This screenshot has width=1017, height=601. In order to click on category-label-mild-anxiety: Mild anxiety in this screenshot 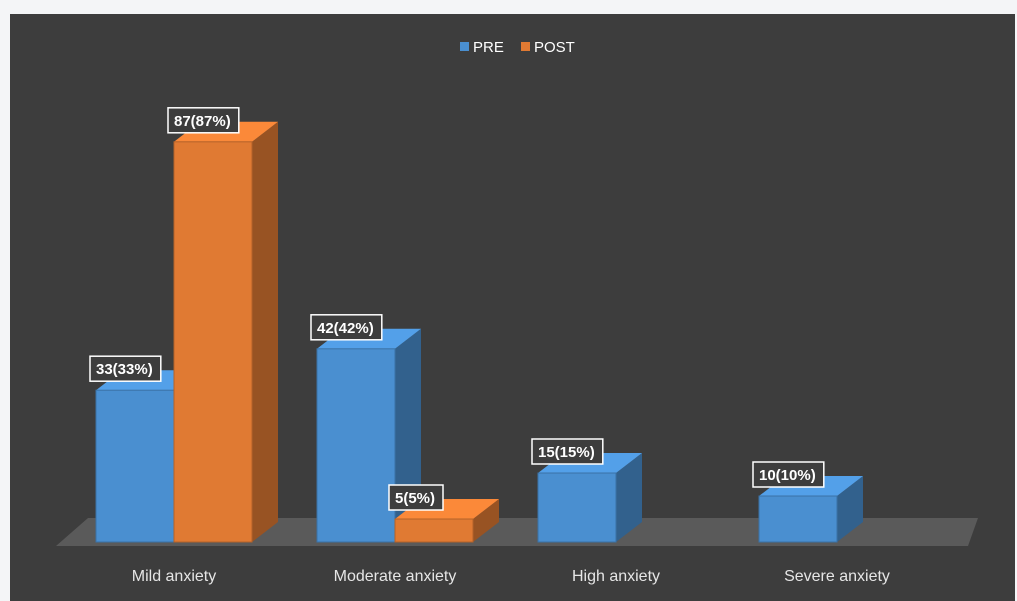, I will do `click(174, 576)`.